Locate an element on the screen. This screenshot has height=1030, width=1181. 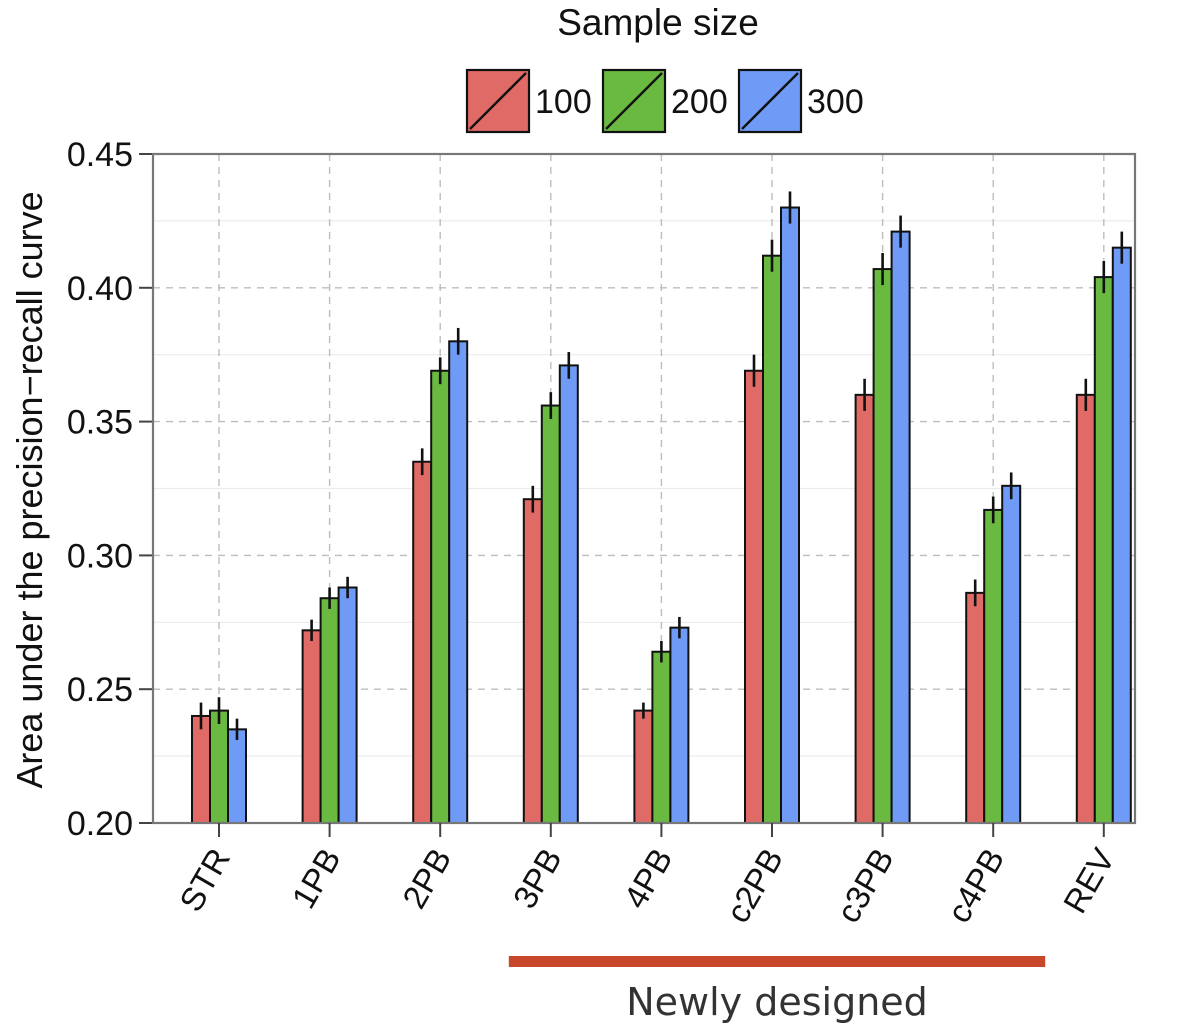
x-tick-label-REV: REV is located at coordinates (1089, 880).